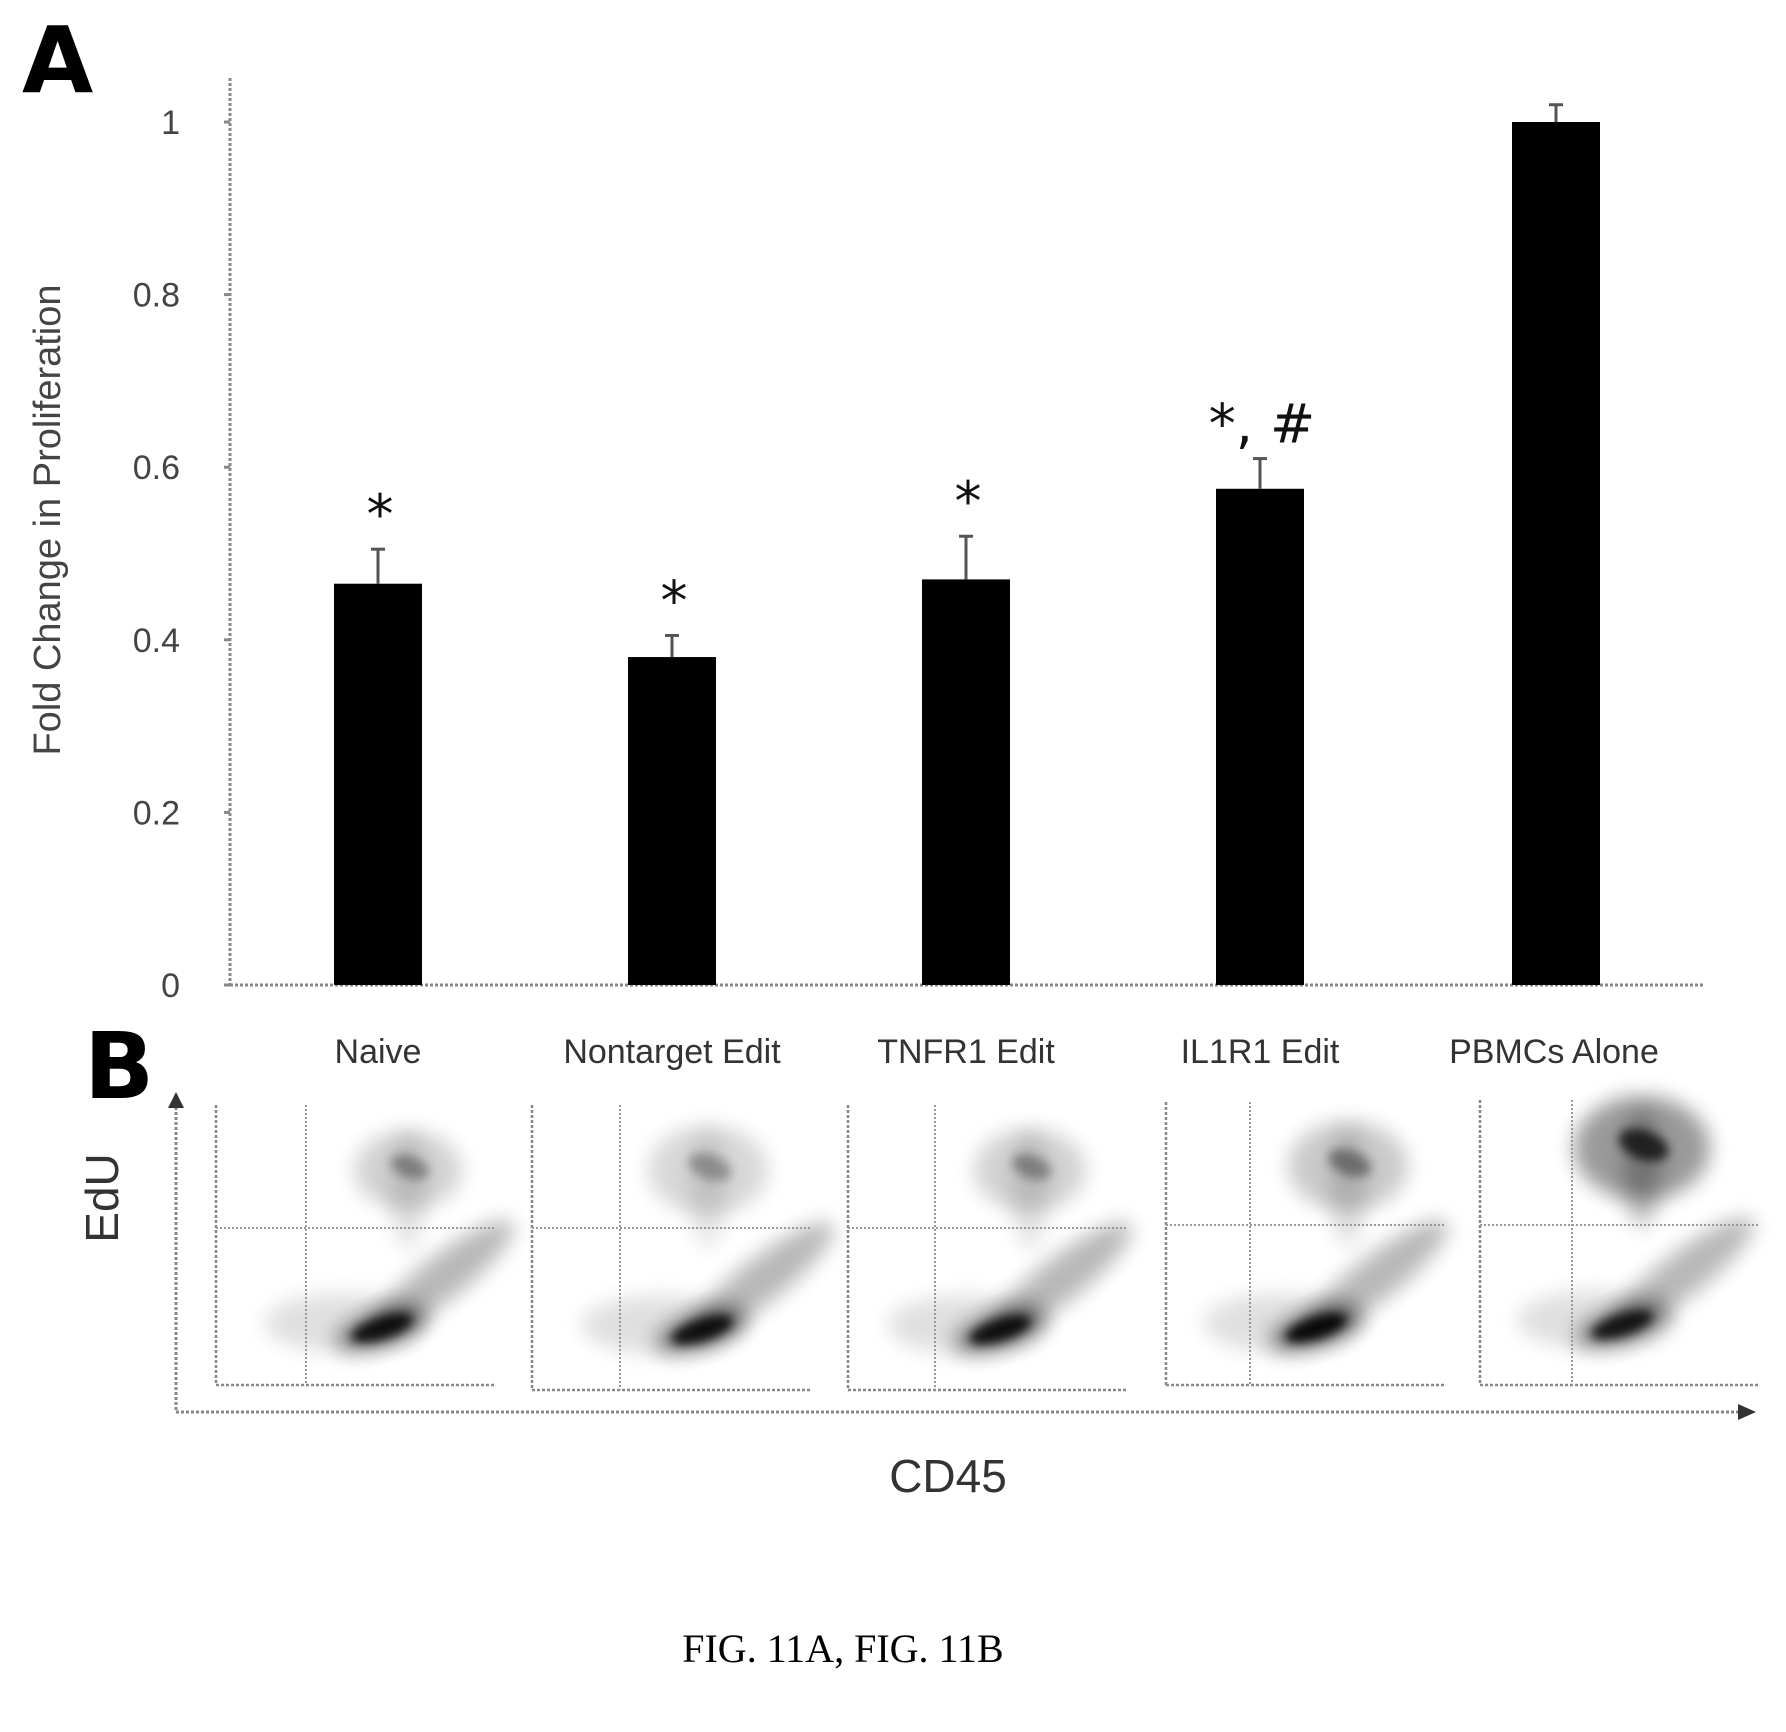 This screenshot has width=1786, height=1732. What do you see at coordinates (156, 813) in the screenshot?
I see `y-tick-label: 0.2` at bounding box center [156, 813].